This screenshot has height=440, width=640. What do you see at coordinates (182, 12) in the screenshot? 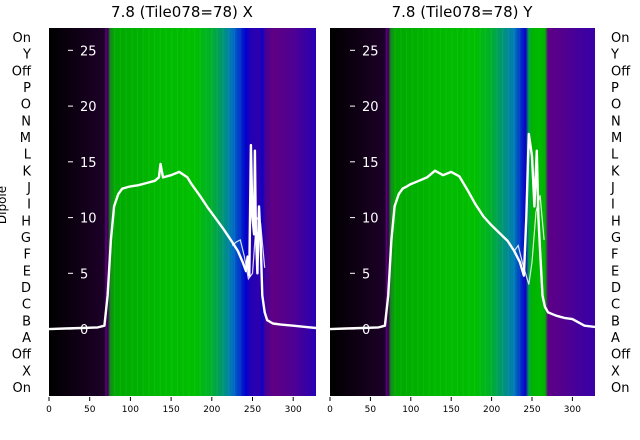
I see `panel-x-title: 7.8 (Tile078=78) X` at bounding box center [182, 12].